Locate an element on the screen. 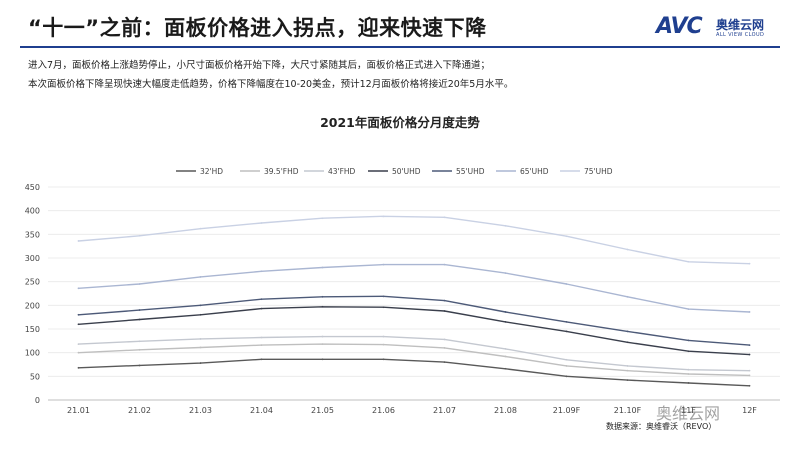 Image resolution: width=800 pixels, height=450 pixels. legend-label: 65'UHD is located at coordinates (534, 171).